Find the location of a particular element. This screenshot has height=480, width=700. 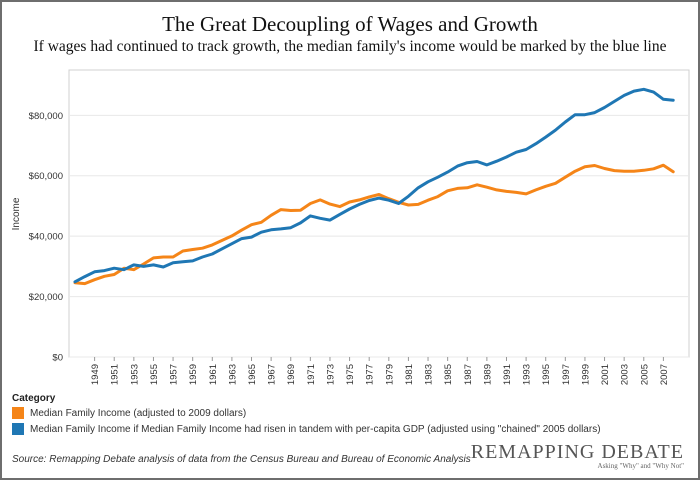

x-tick-label: 2001 is located at coordinates (605, 374).